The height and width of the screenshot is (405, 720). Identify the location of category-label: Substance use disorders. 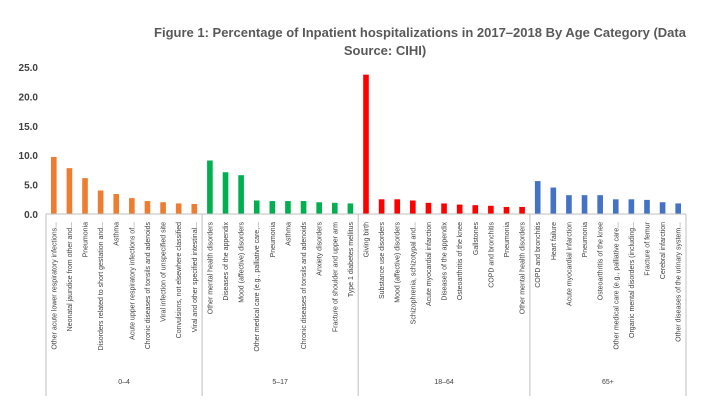
(382, 261).